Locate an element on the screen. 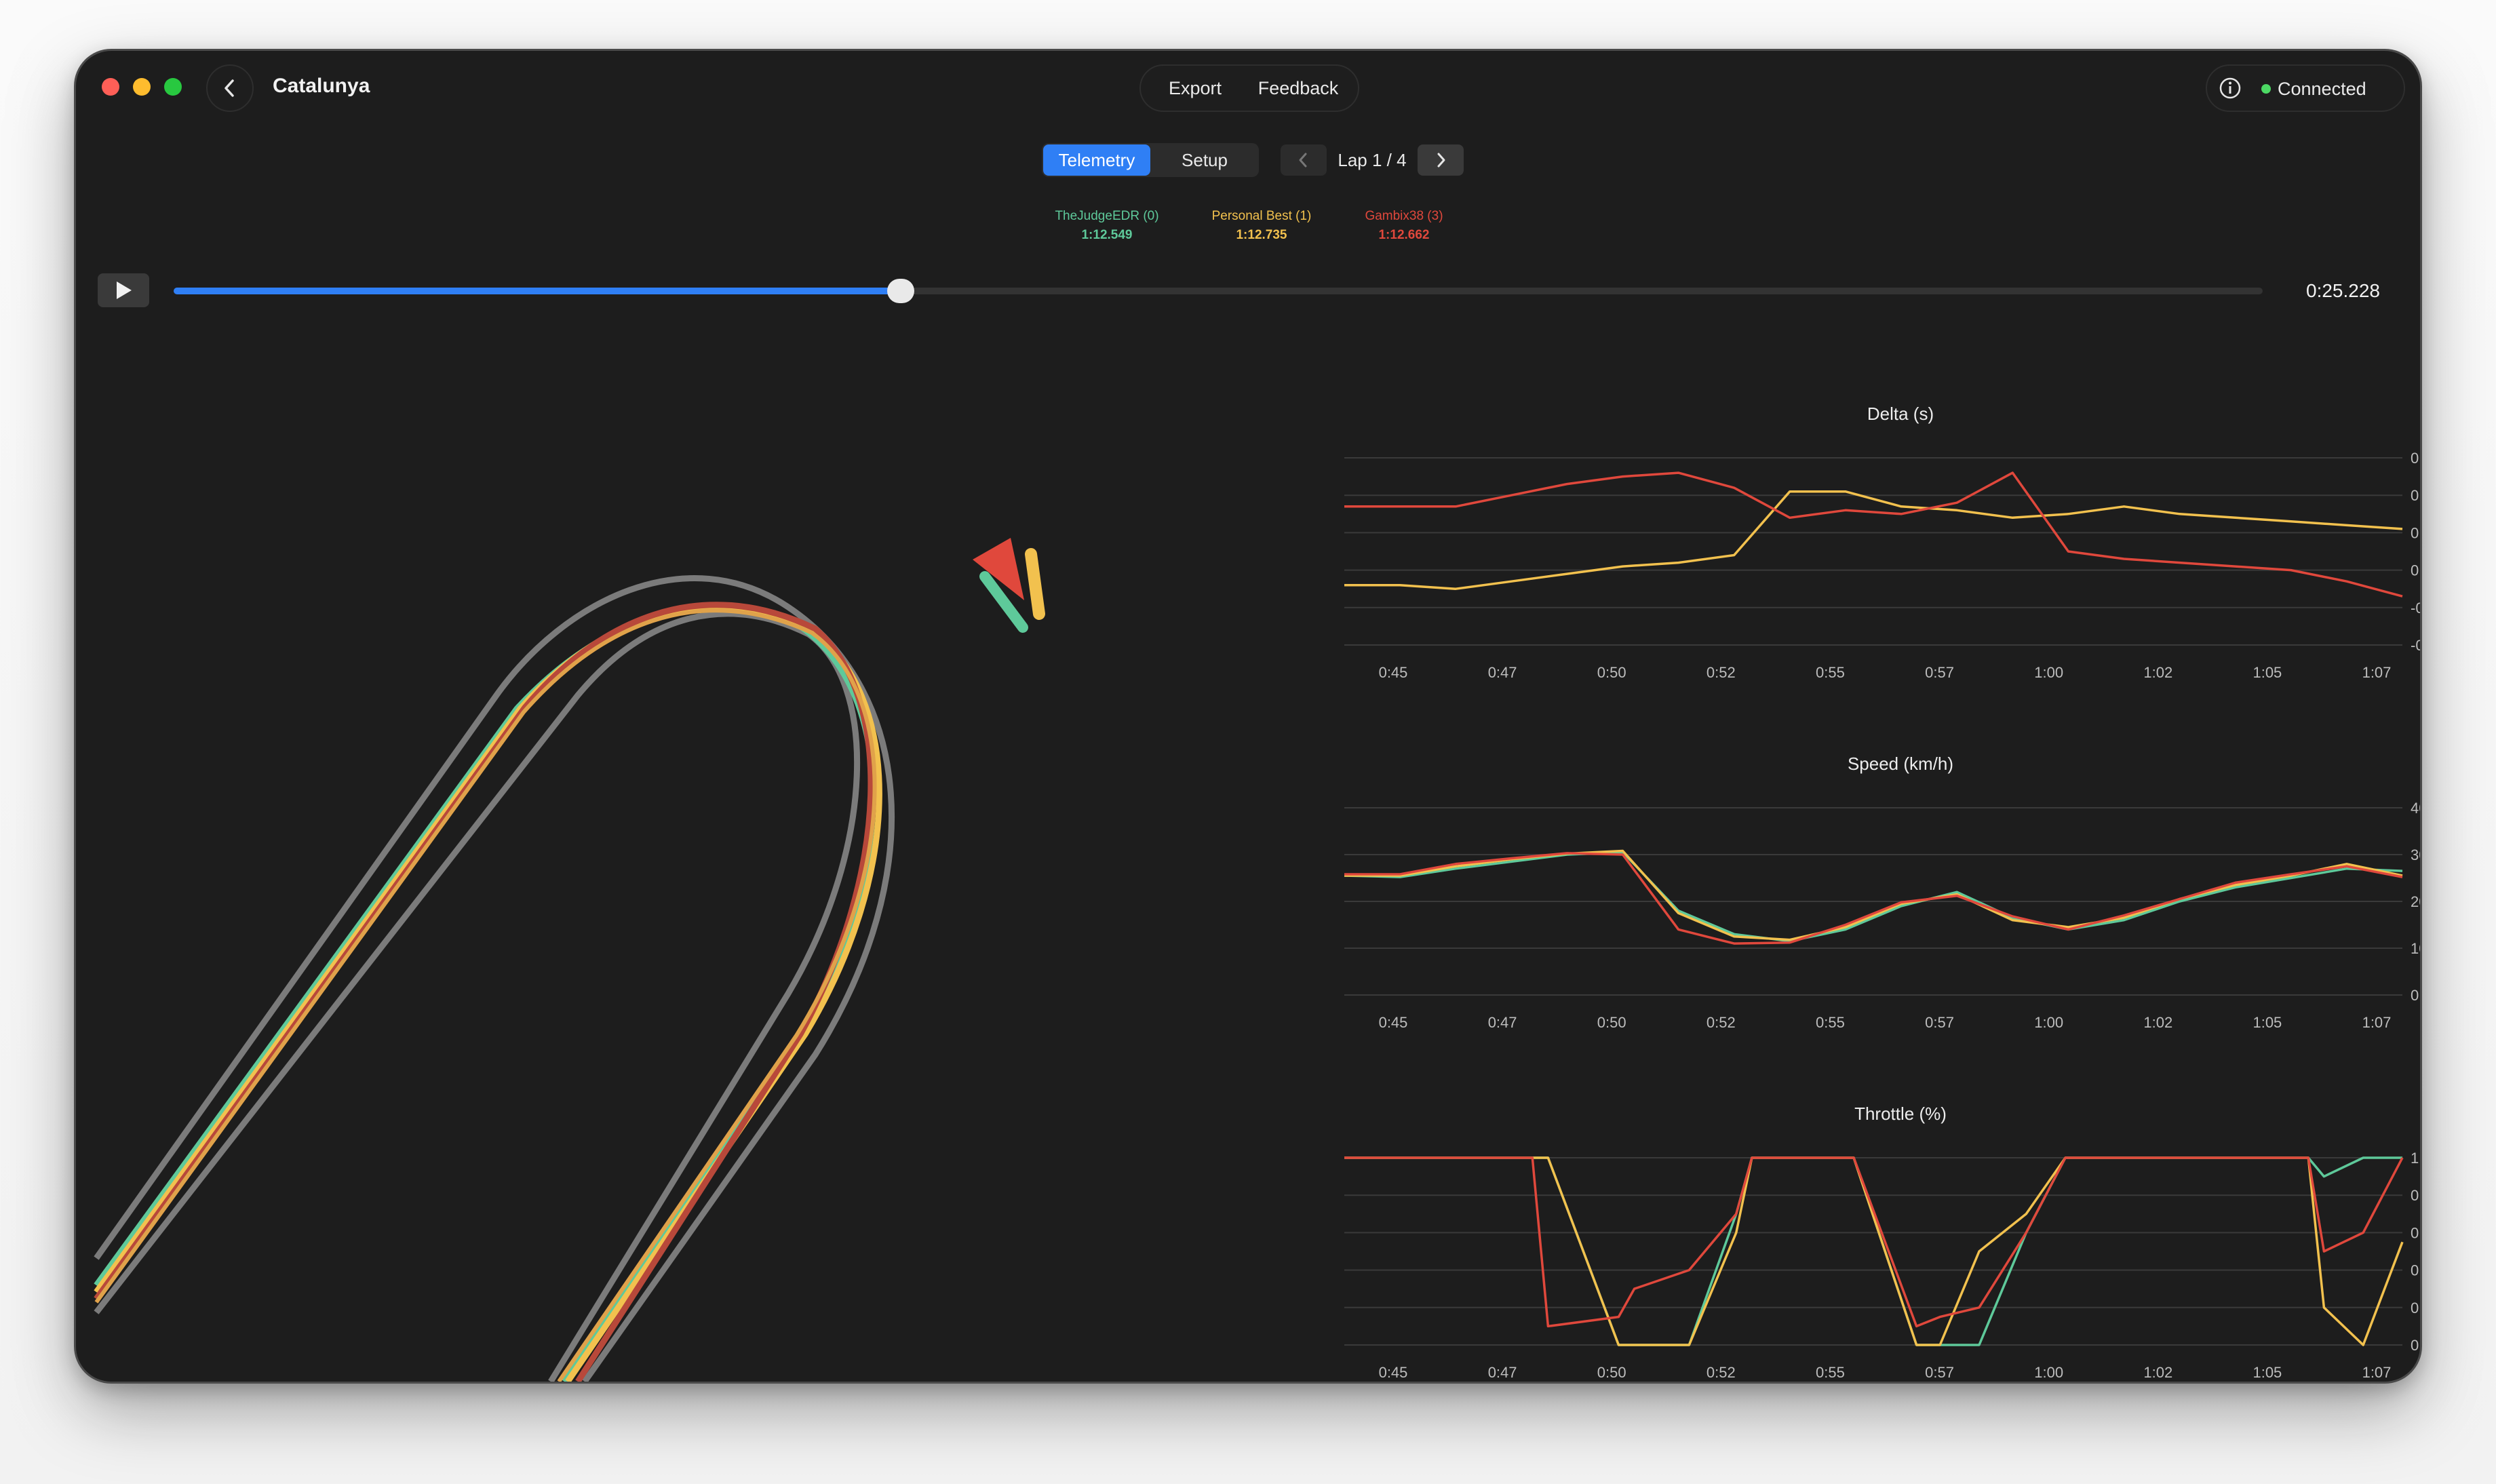 This screenshot has height=1484, width=2496. status-area: Connected is located at coordinates (2305, 88).